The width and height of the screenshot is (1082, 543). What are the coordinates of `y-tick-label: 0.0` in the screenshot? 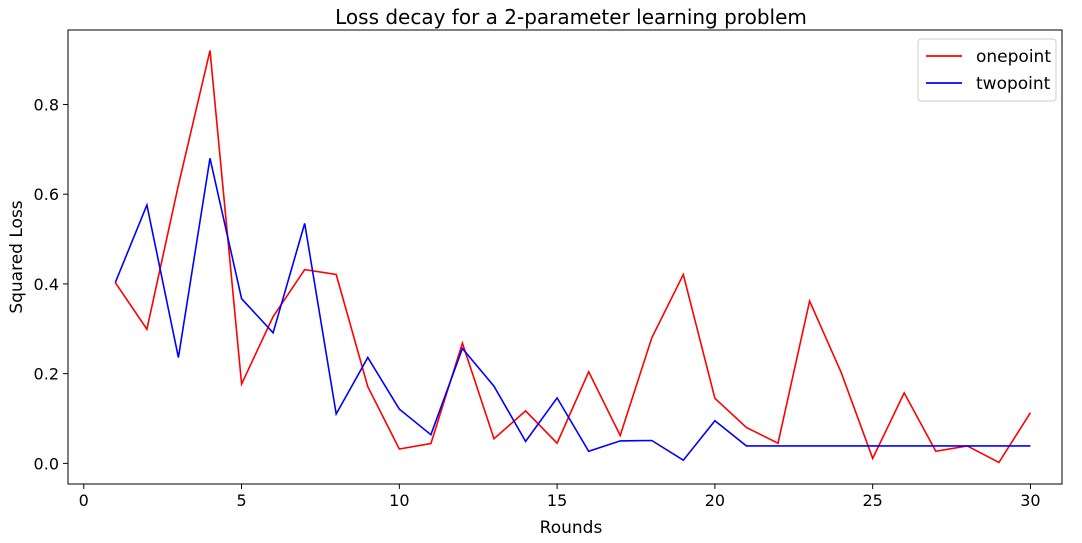 It's located at (46, 463).